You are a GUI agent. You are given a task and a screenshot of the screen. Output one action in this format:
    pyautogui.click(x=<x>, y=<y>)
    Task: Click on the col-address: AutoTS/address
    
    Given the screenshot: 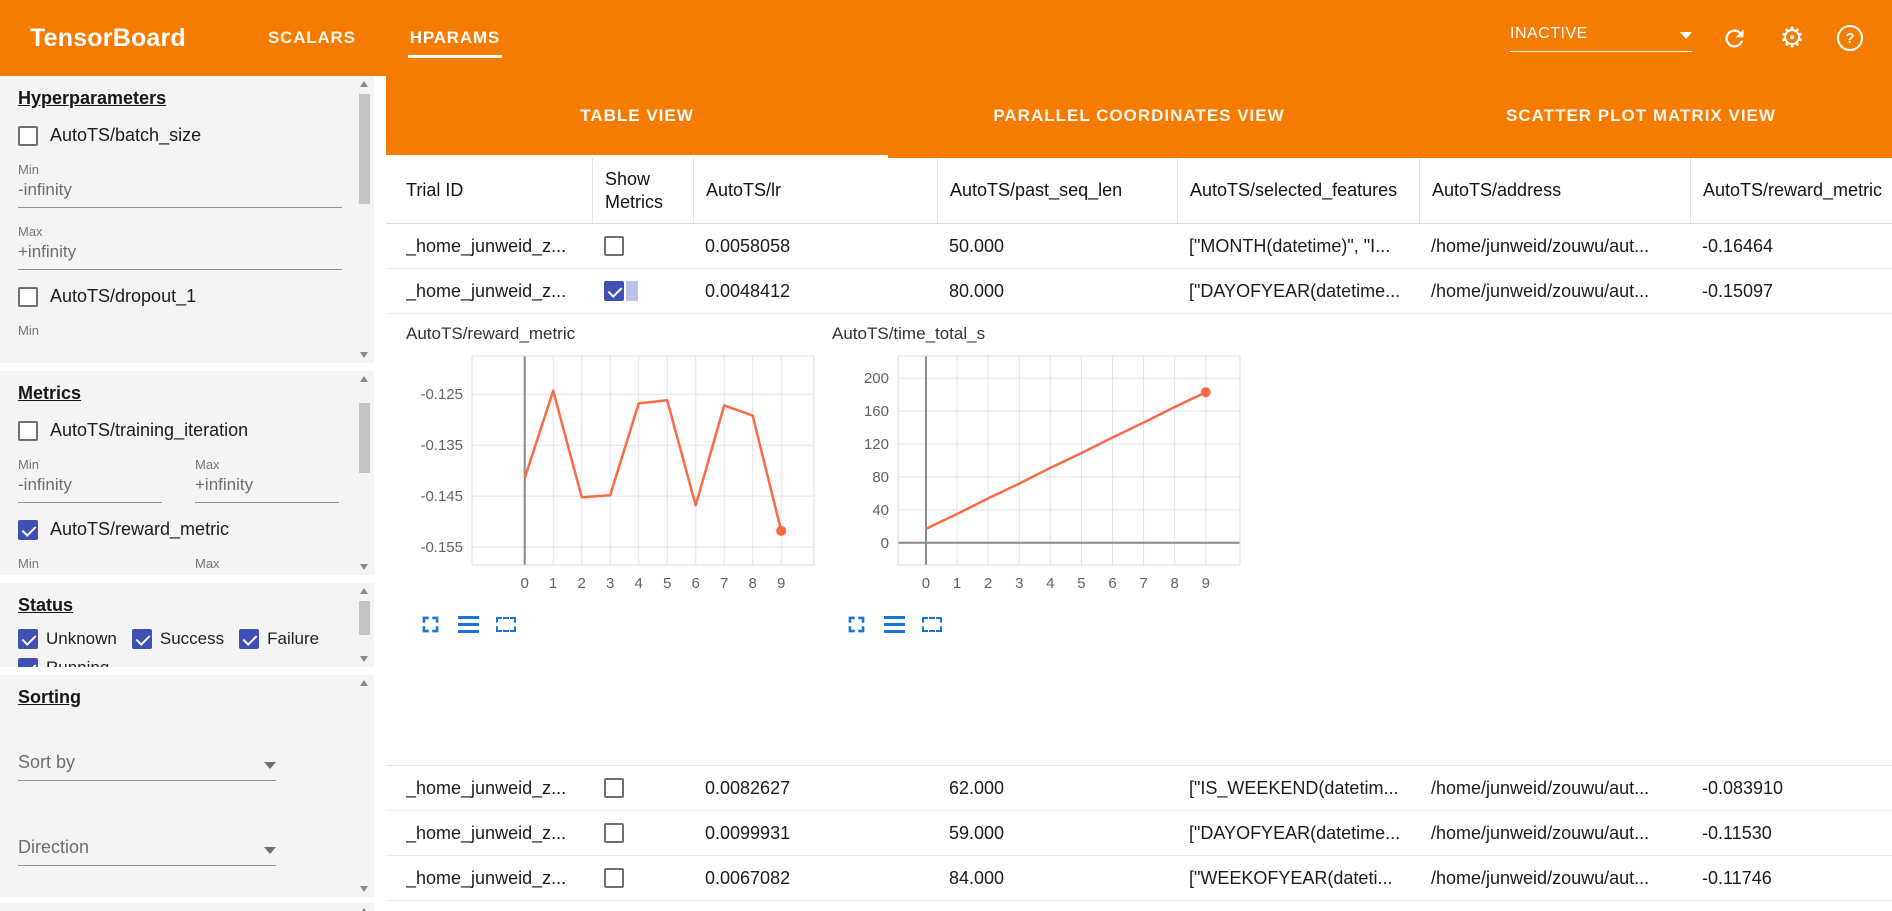 What is the action you would take?
    pyautogui.click(x=1554, y=190)
    